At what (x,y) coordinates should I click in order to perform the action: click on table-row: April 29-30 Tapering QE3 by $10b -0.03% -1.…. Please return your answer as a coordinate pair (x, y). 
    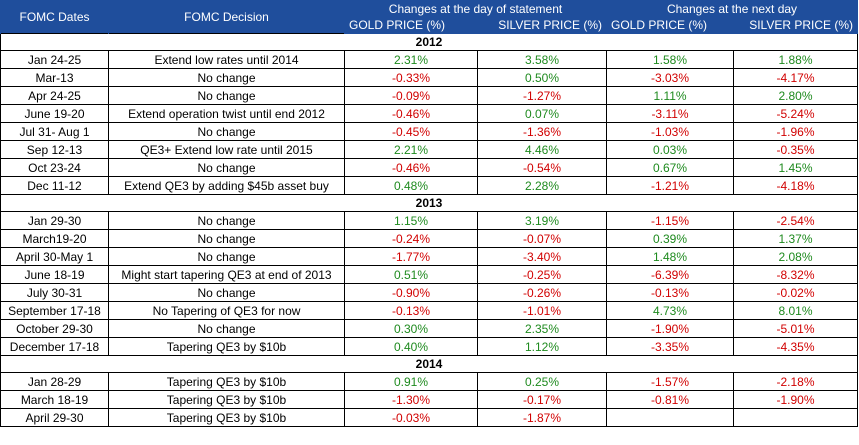
    Looking at the image, I should click on (429, 417).